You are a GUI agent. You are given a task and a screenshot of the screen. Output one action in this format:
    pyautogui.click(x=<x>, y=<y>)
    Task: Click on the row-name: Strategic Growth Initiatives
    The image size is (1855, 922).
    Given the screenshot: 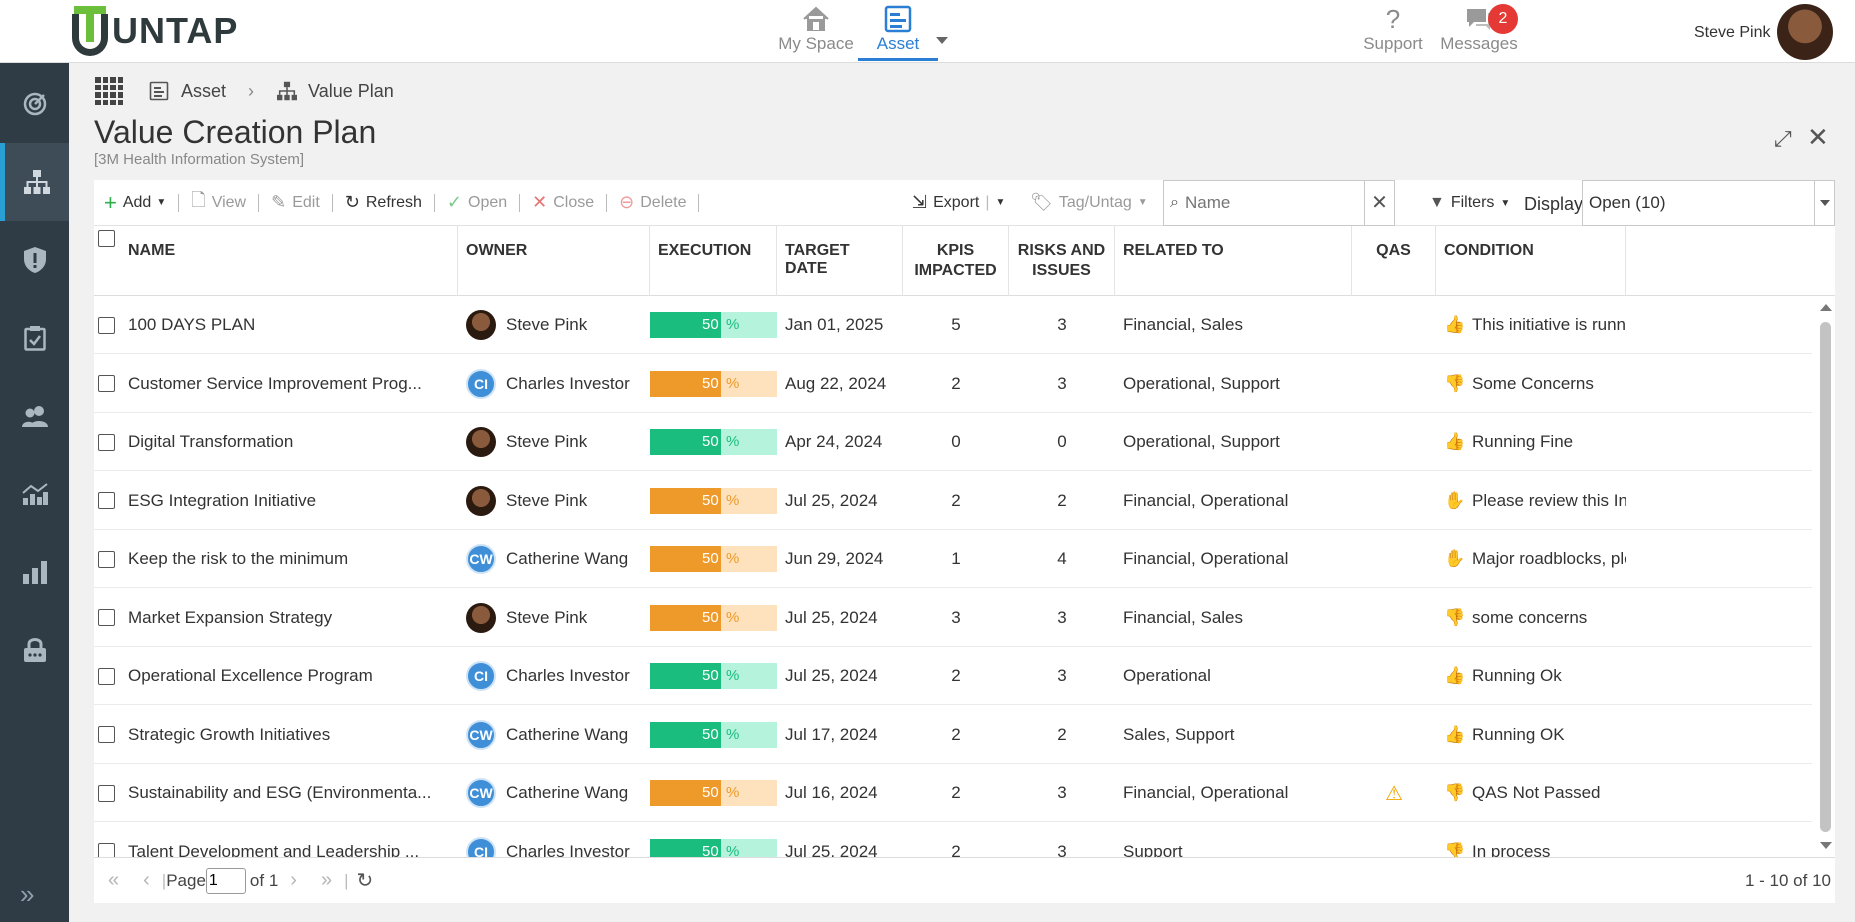 What is the action you would take?
    pyautogui.click(x=229, y=734)
    